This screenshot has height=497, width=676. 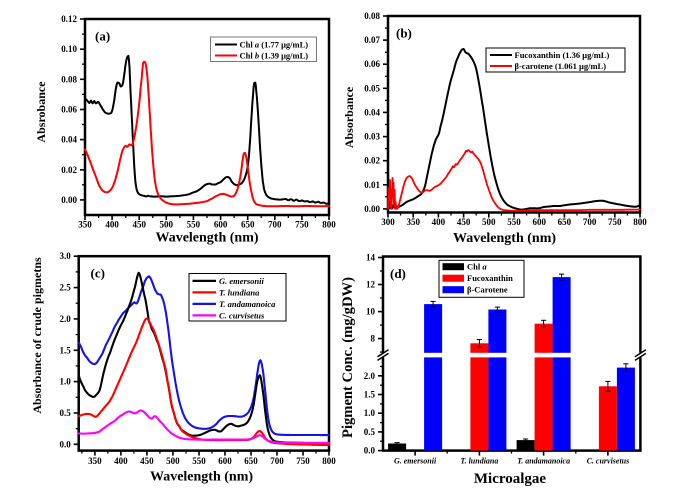 I want to click on svg-text: Chl a (1.77 μg/mL), so click(x=274, y=45).